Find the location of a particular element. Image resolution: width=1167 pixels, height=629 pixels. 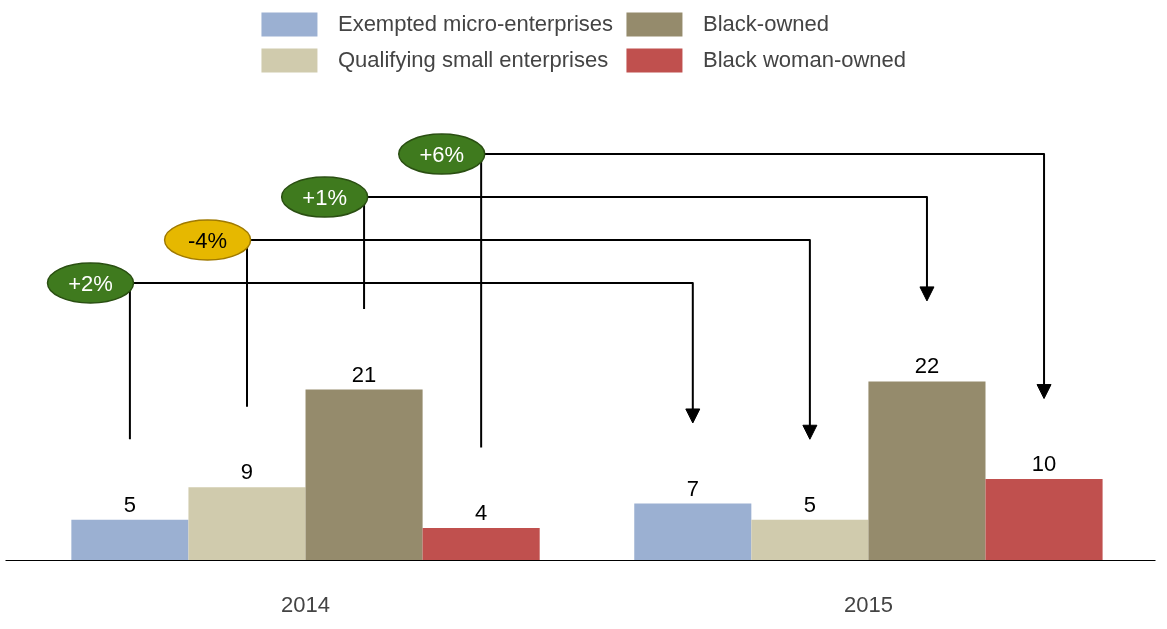

data-label: 21 is located at coordinates (364, 374).